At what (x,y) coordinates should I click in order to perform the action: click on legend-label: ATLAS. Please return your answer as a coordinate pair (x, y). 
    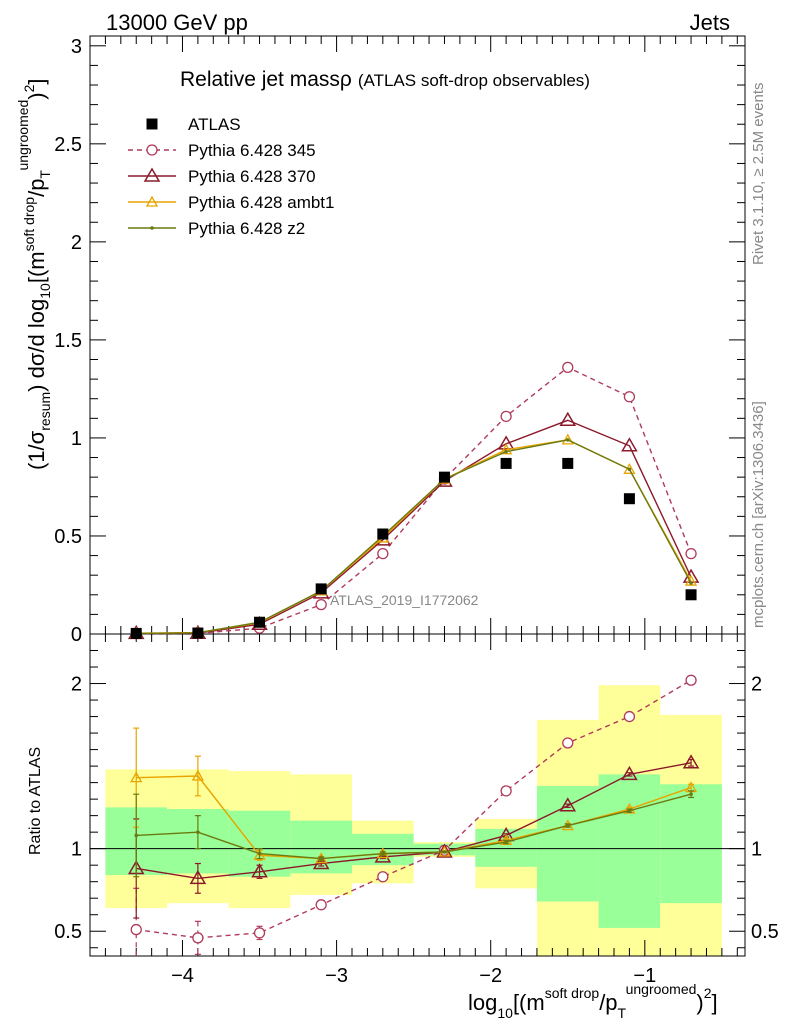
    Looking at the image, I should click on (214, 124).